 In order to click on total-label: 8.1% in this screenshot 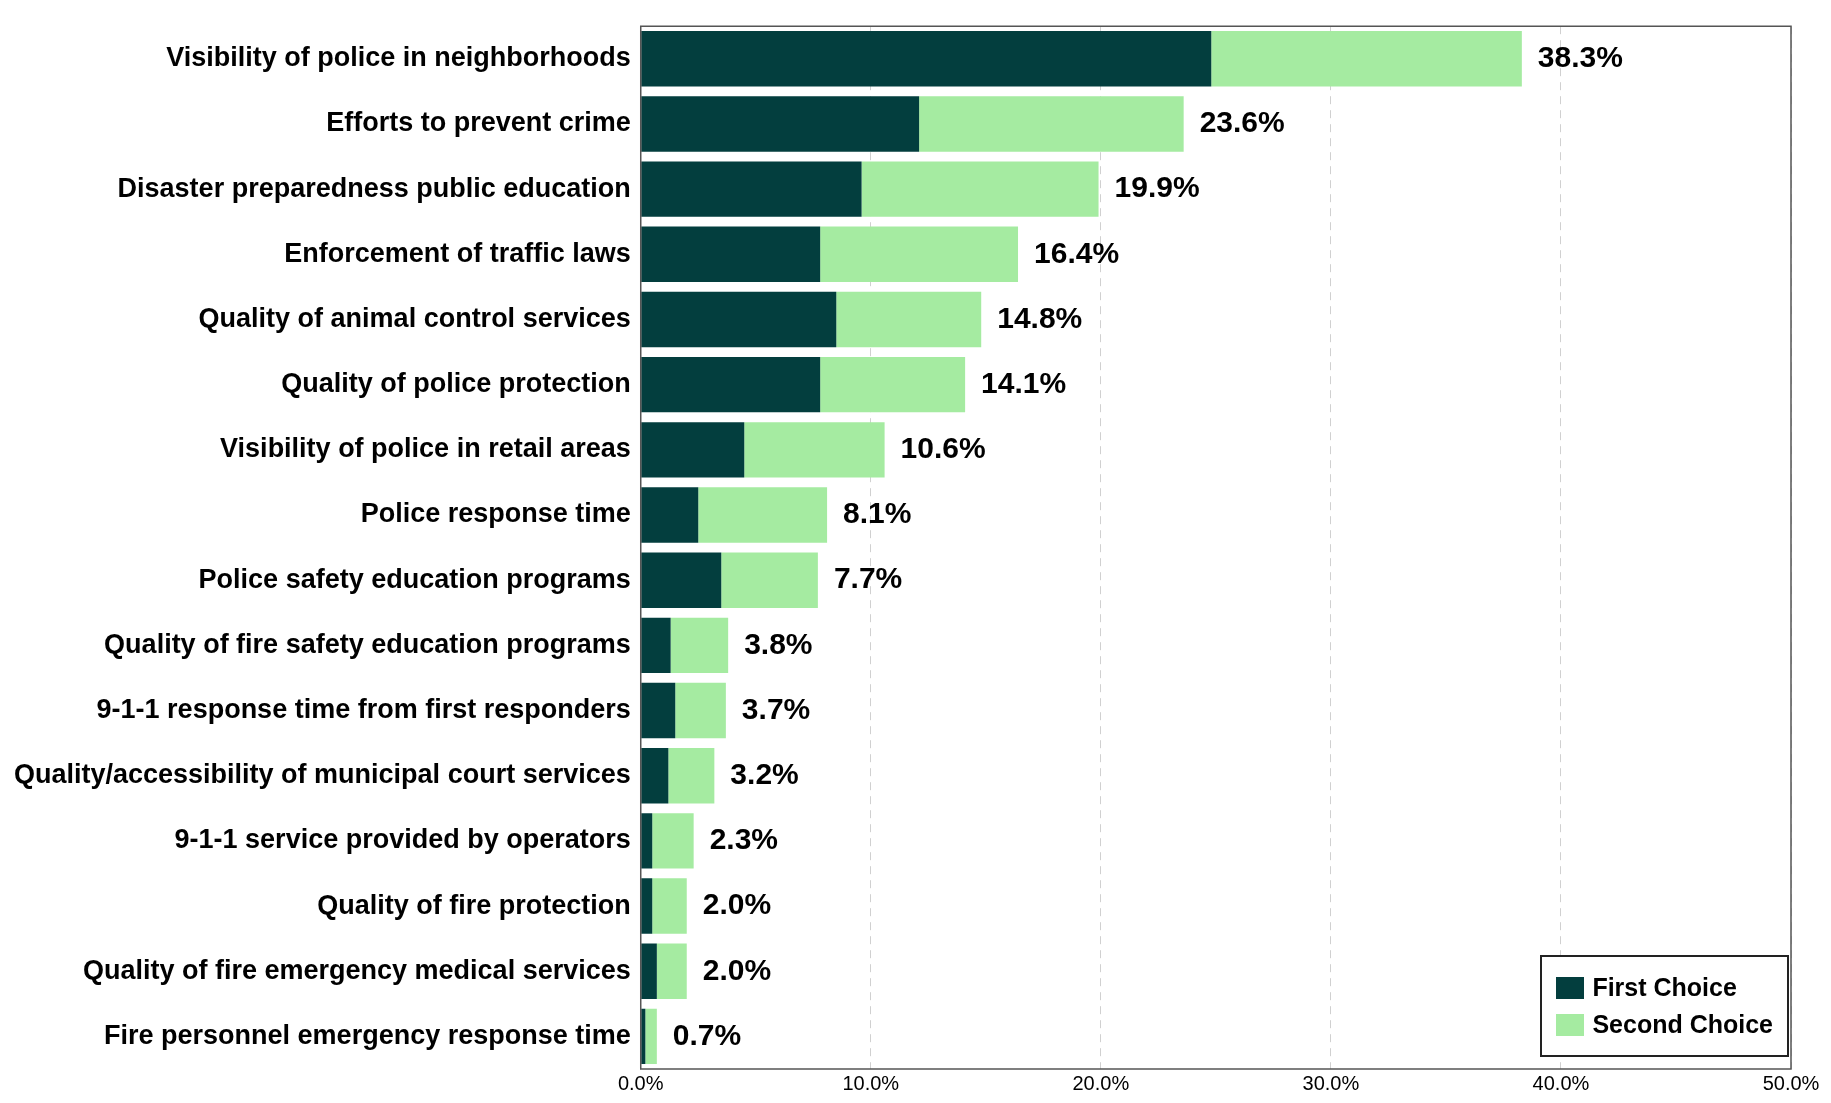, I will do `click(877, 513)`.